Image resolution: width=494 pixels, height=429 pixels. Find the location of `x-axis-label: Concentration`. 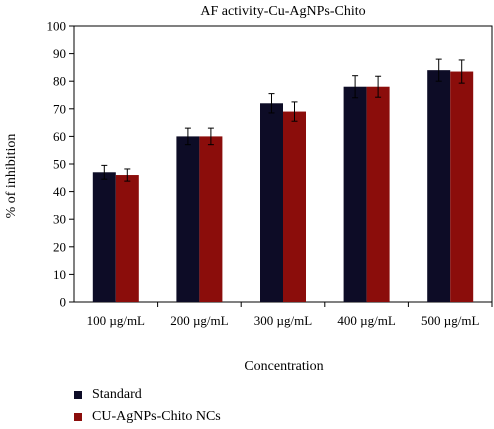

x-axis-label: Concentration is located at coordinates (283, 366).